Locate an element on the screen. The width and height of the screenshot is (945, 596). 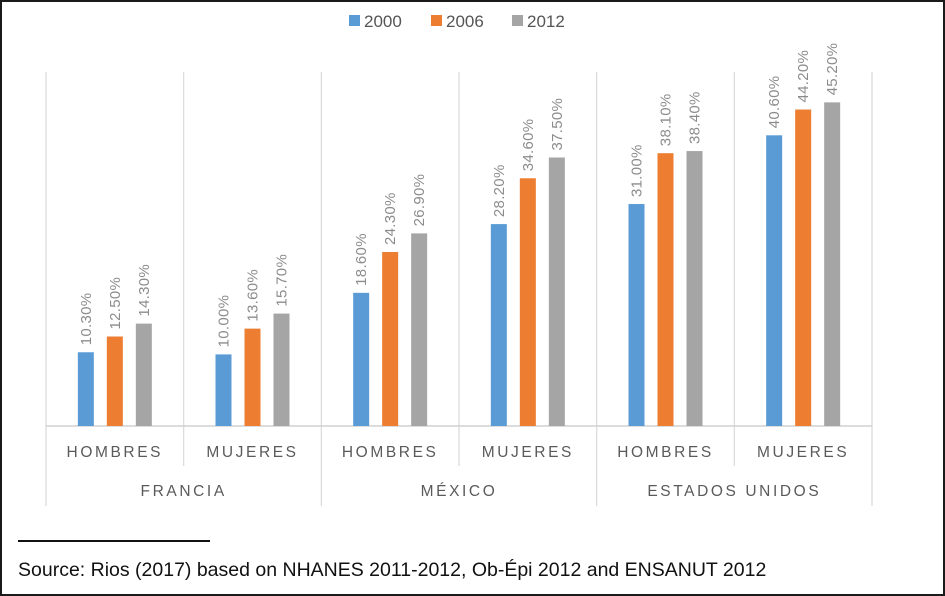
data-label: 14.30% is located at coordinates (144, 290).